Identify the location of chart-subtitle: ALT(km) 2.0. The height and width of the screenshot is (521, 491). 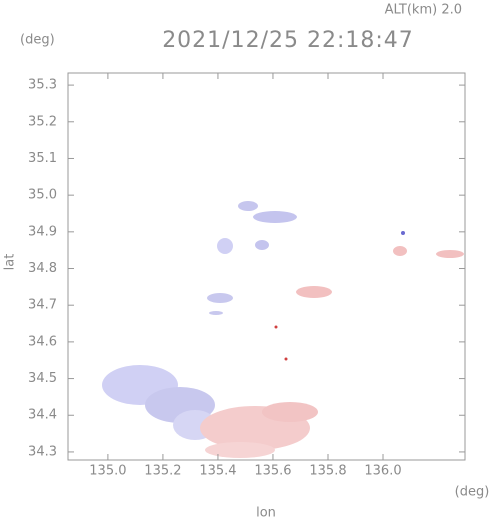
(423, 10).